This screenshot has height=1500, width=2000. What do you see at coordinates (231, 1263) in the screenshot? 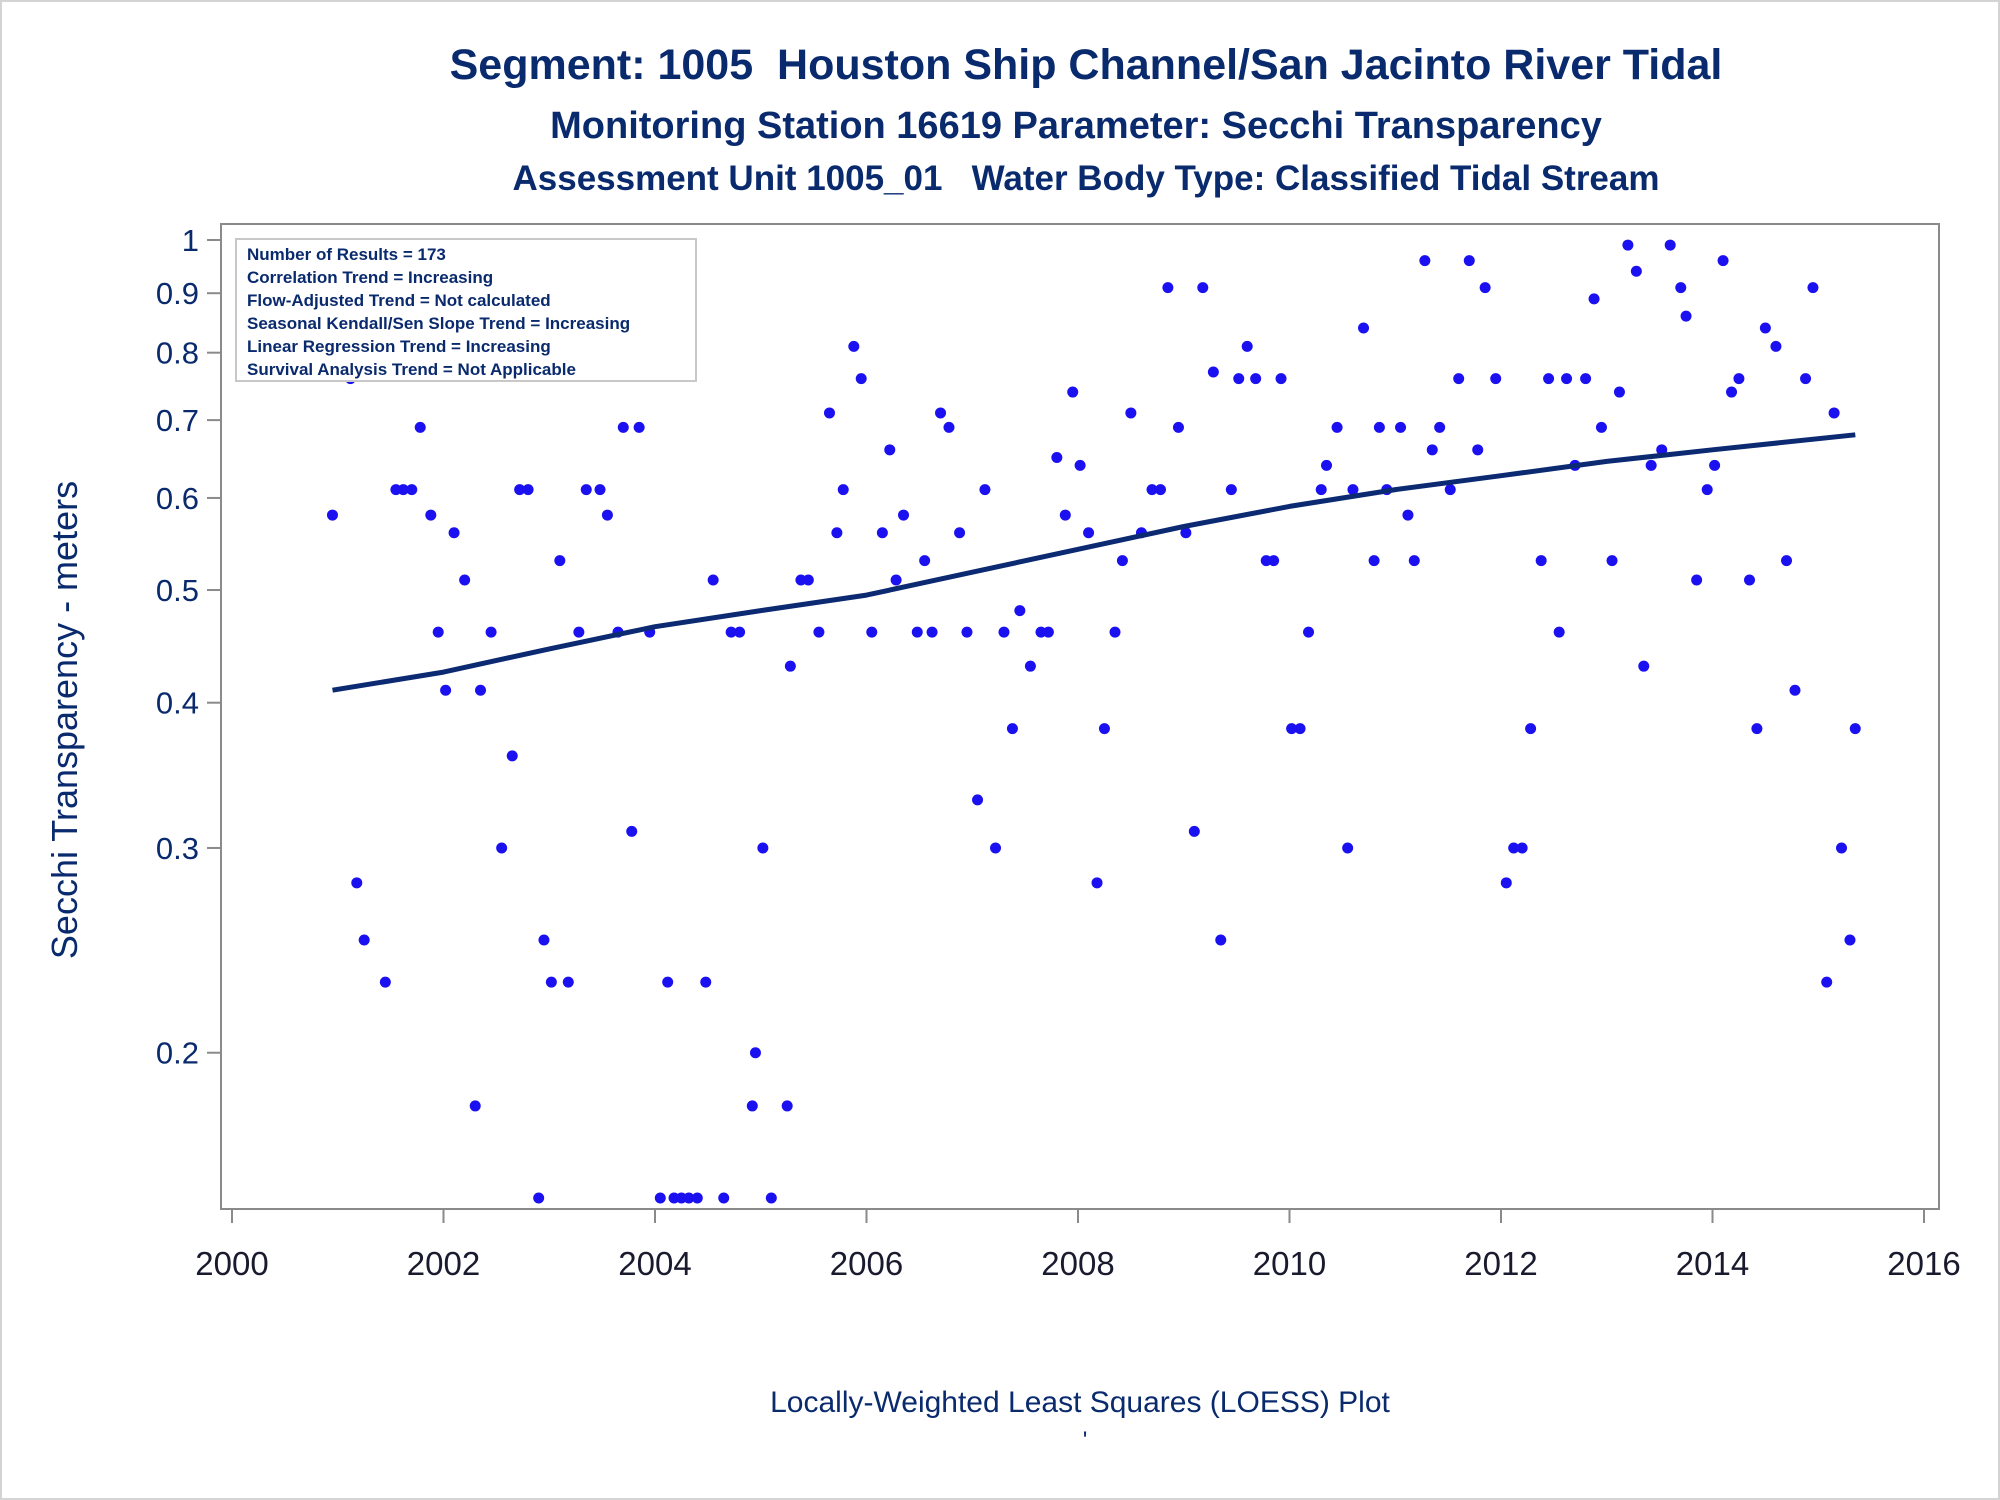
I see `x-tick-label: 2000` at bounding box center [231, 1263].